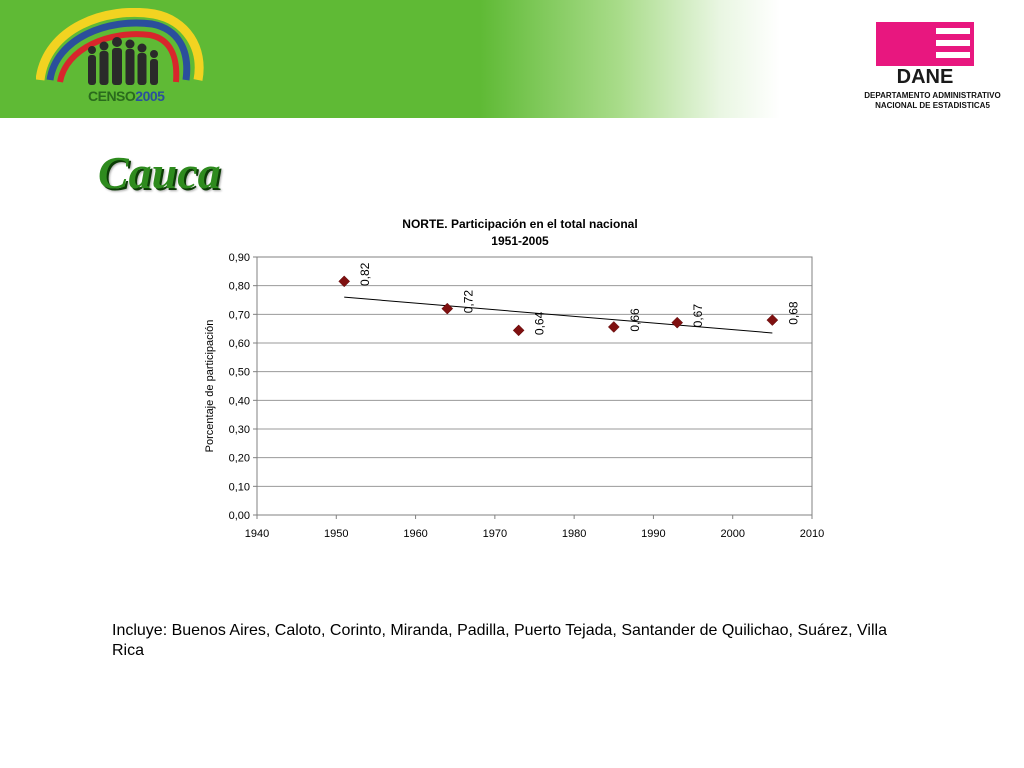 The width and height of the screenshot is (1024, 768). Describe the element at coordinates (925, 76) in the screenshot. I see `dane-logo-text: DANE` at that location.